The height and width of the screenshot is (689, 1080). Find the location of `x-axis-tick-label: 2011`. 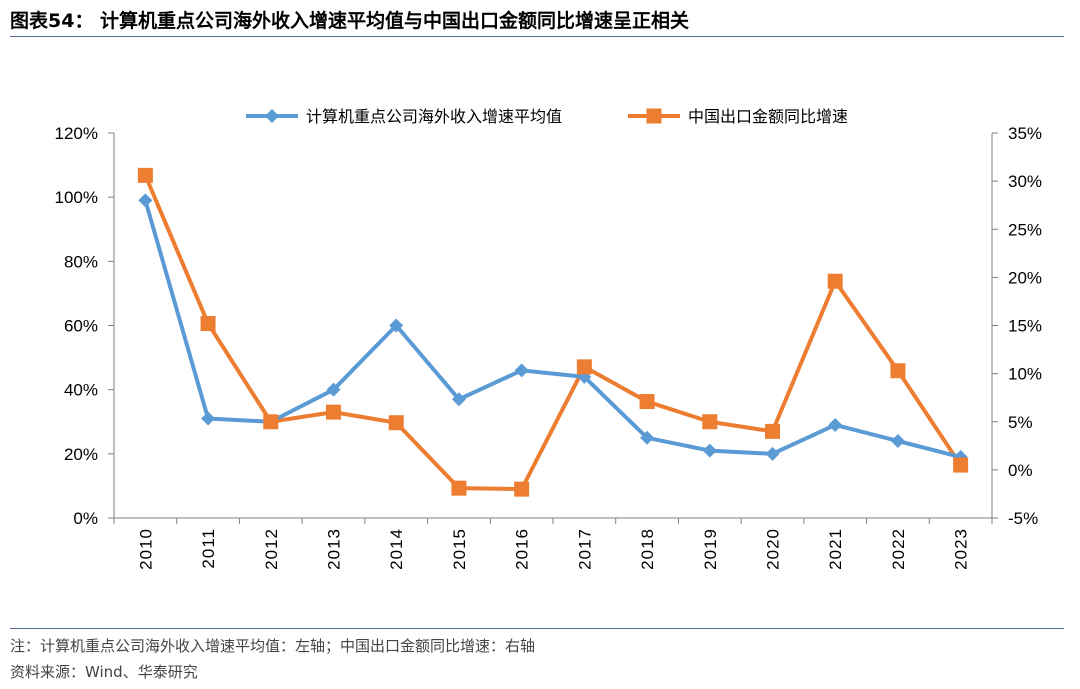

x-axis-tick-label: 2011 is located at coordinates (208, 548).